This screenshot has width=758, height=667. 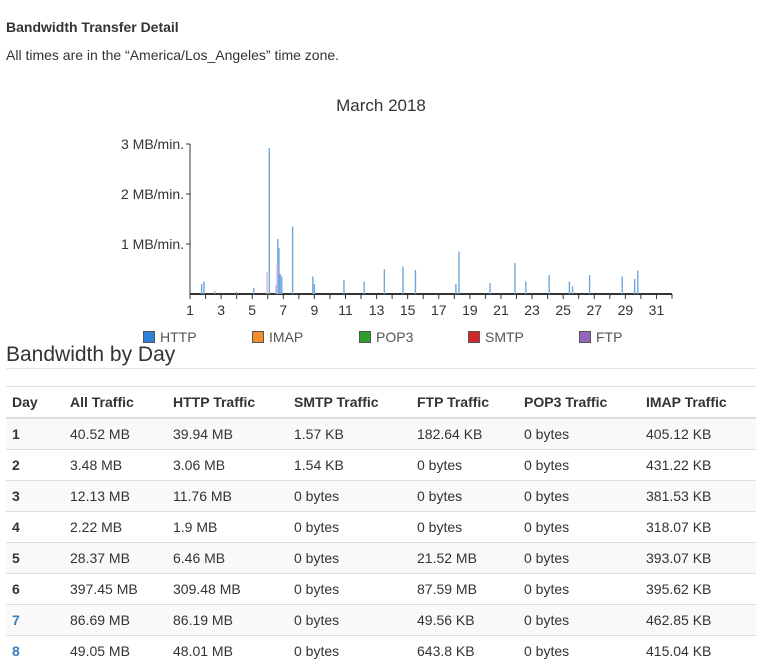 What do you see at coordinates (35, 558) in the screenshot?
I see `cell-day: 5` at bounding box center [35, 558].